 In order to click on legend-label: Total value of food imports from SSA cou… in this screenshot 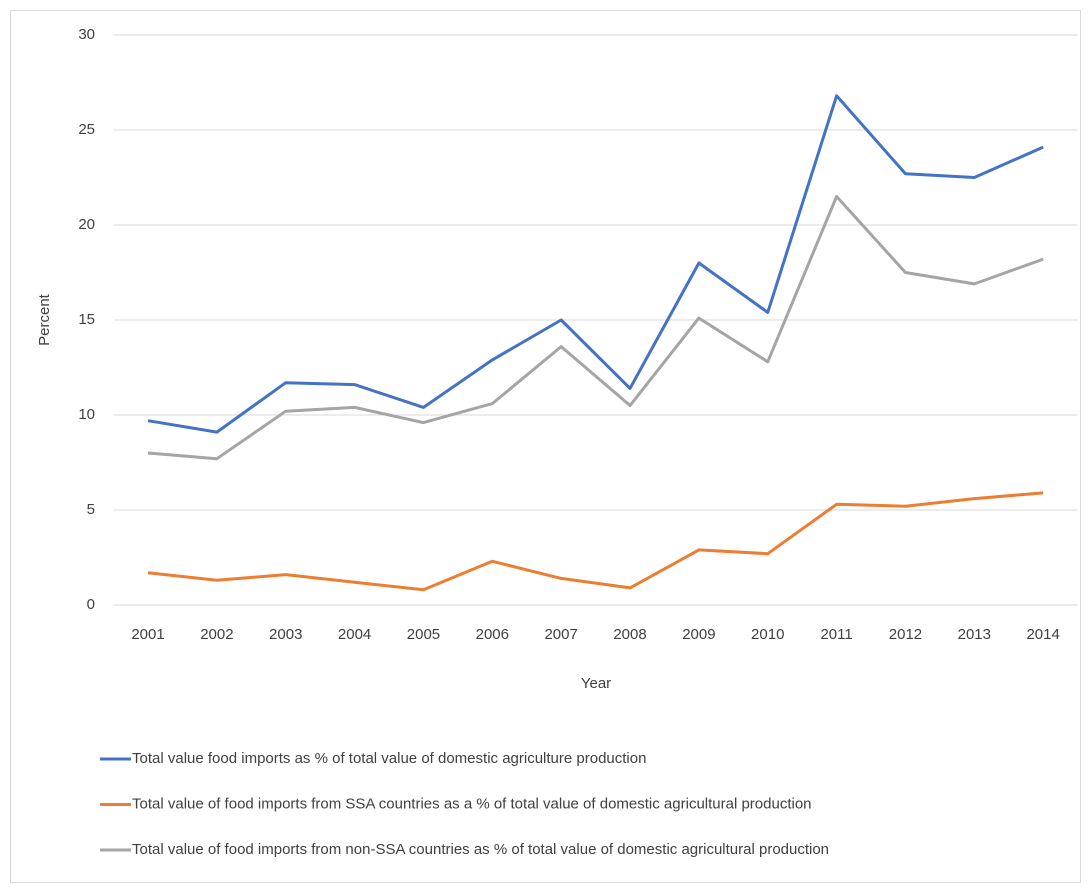, I will do `click(472, 803)`.